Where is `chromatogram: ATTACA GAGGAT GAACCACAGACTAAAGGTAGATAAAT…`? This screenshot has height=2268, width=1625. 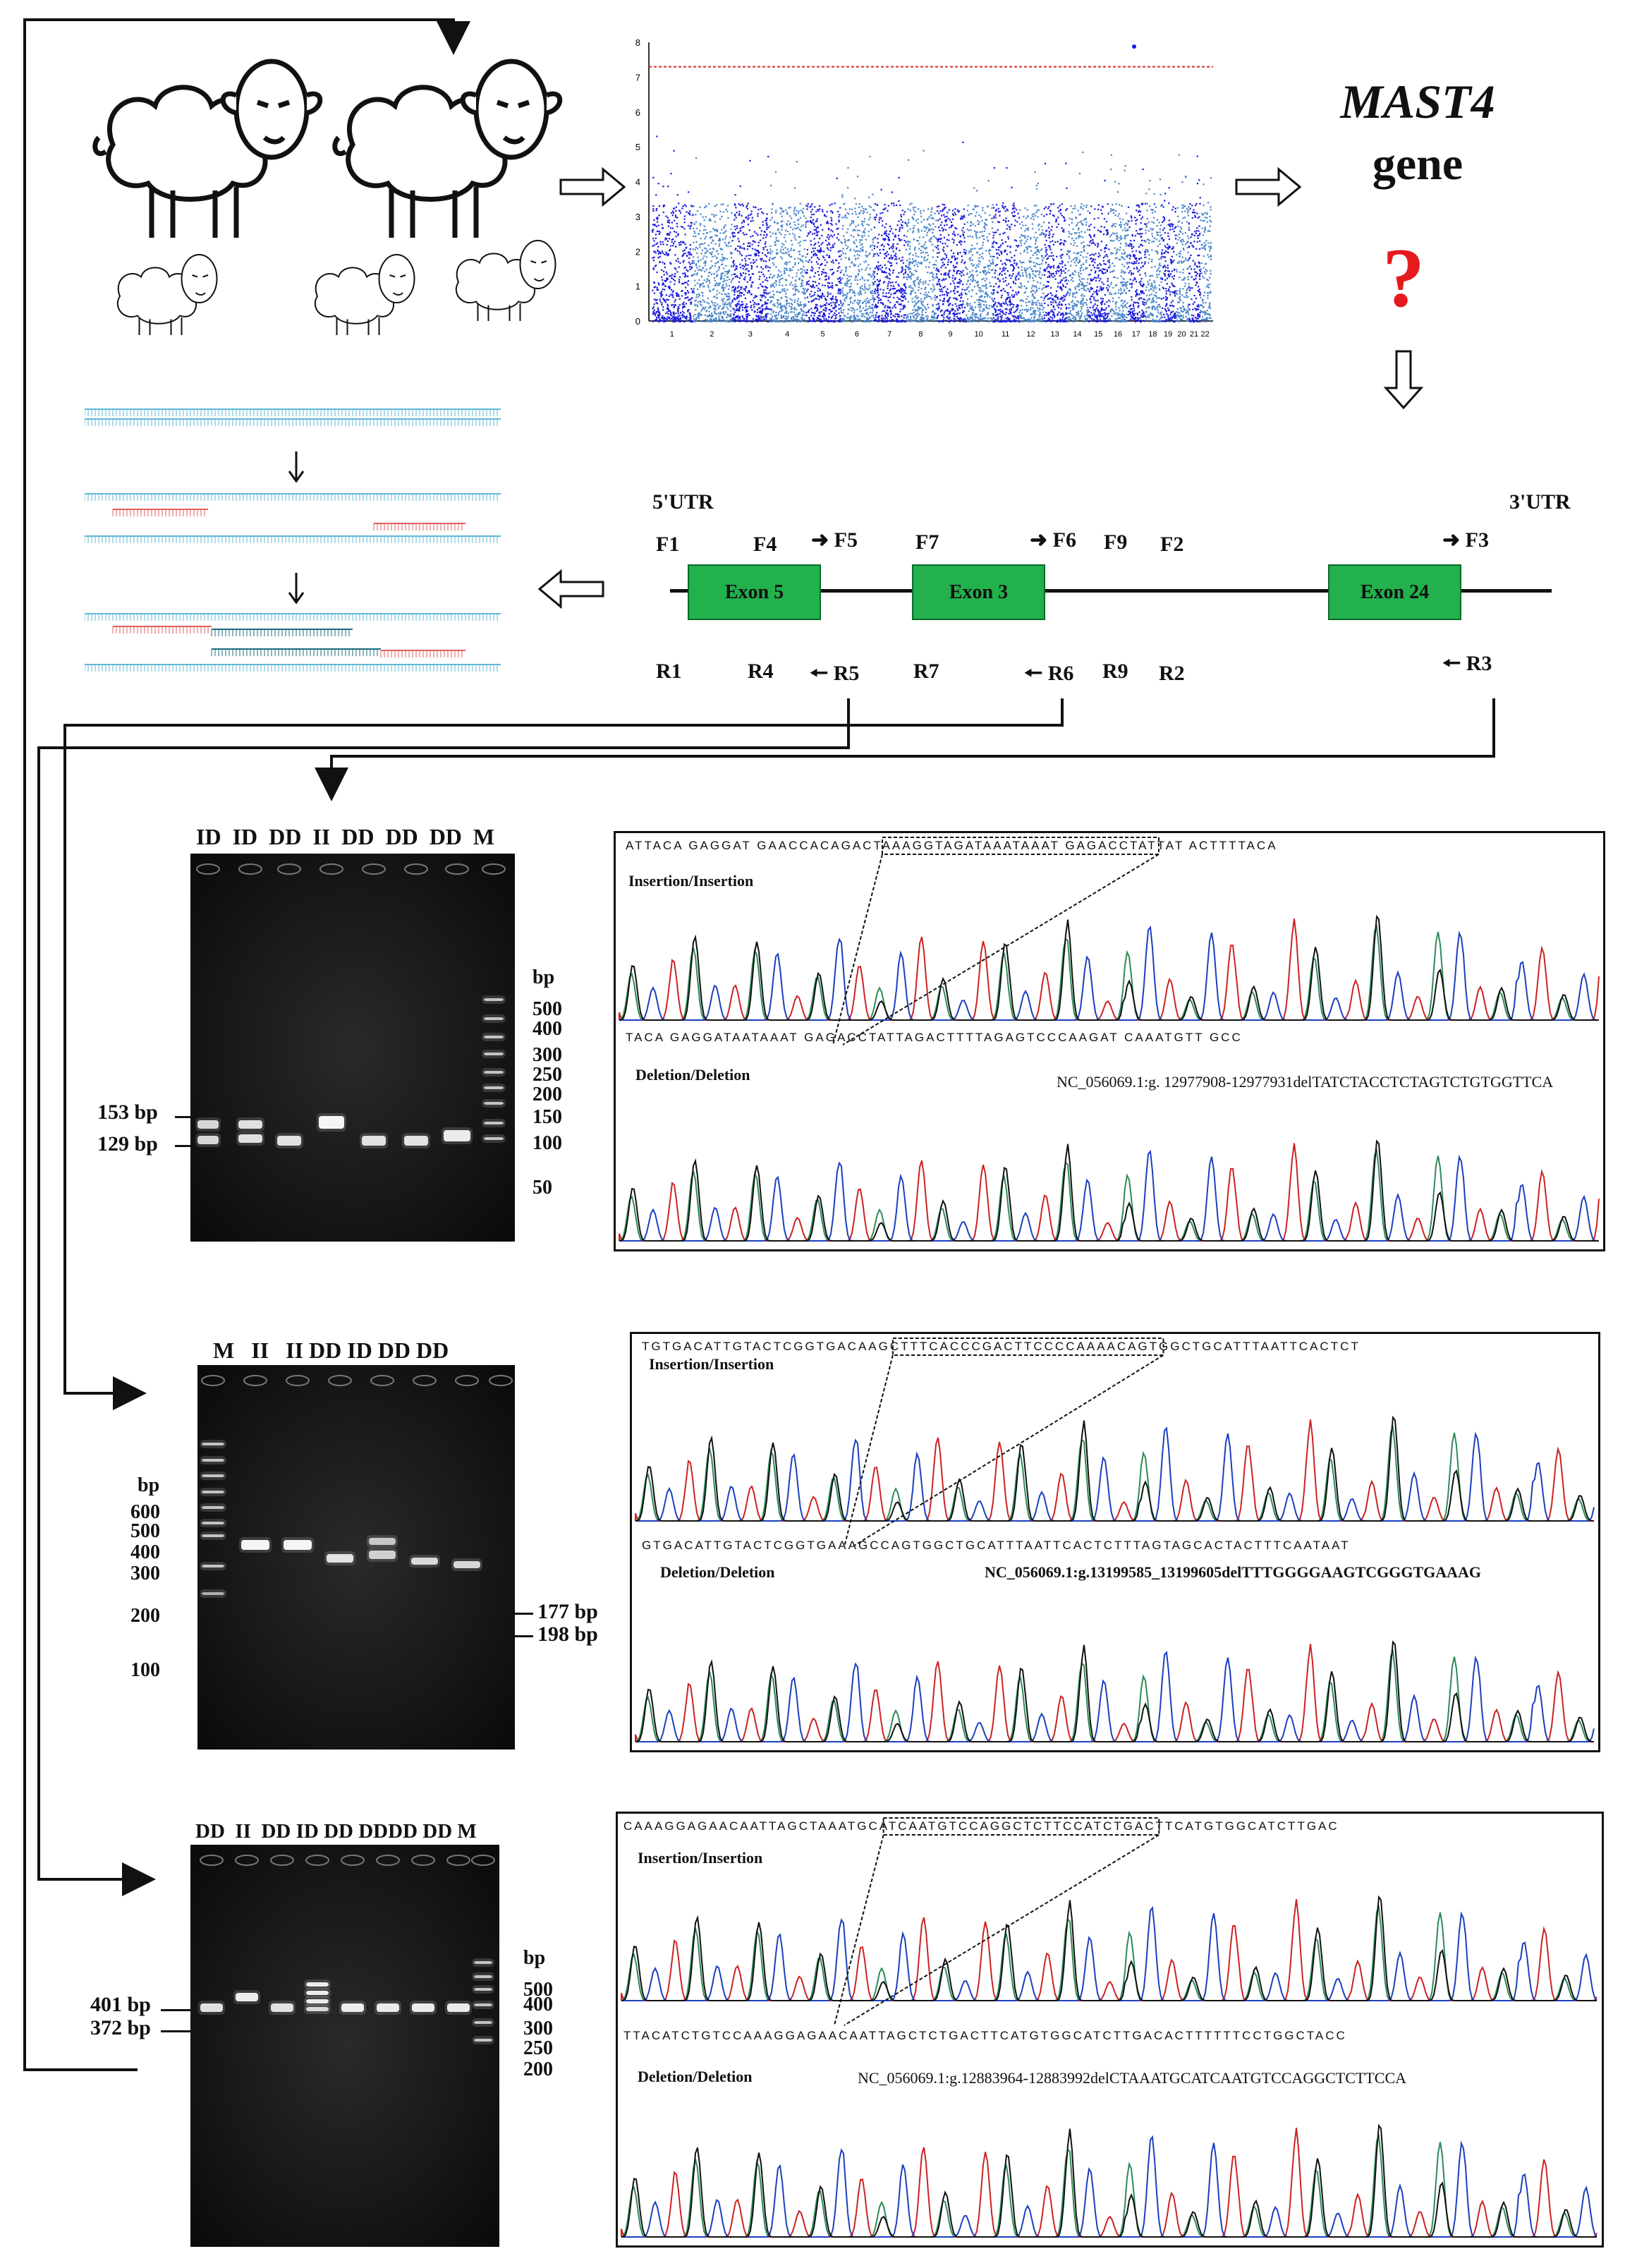
chromatogram: ATTACA GAGGAT GAACCACAGACTAAAGGTAGATAAAT… is located at coordinates (1109, 1041).